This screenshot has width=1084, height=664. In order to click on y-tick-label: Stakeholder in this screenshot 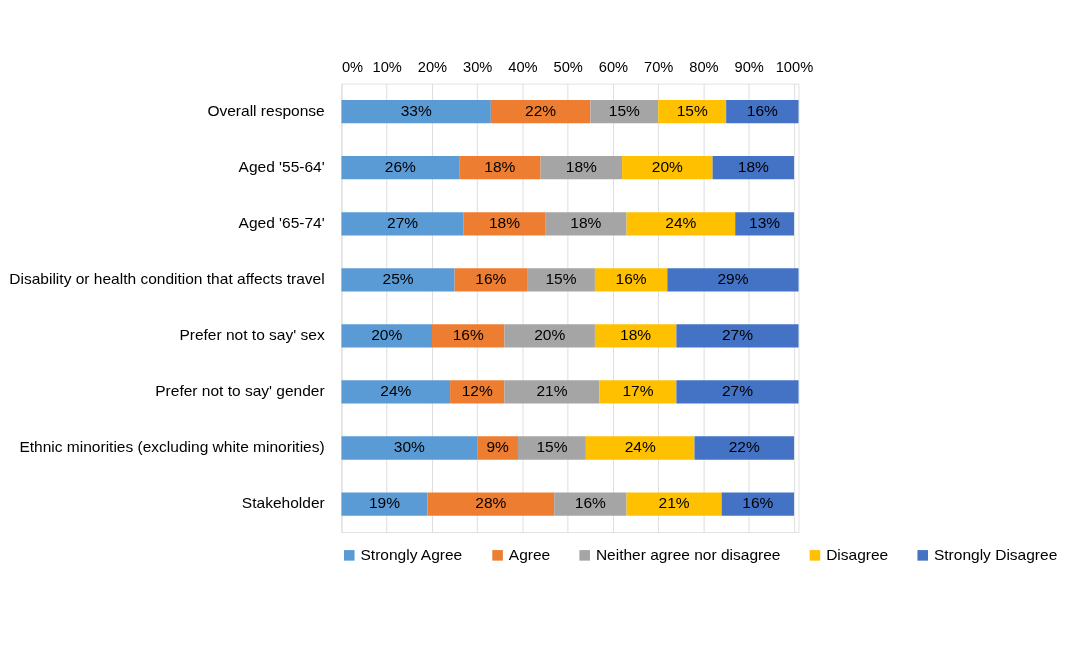, I will do `click(283, 503)`.